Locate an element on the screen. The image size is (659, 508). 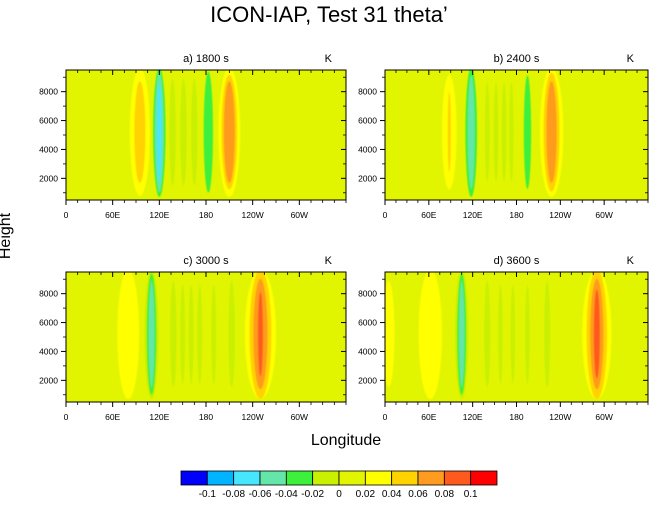
colorbar-label: -0.06 is located at coordinates (260, 494).